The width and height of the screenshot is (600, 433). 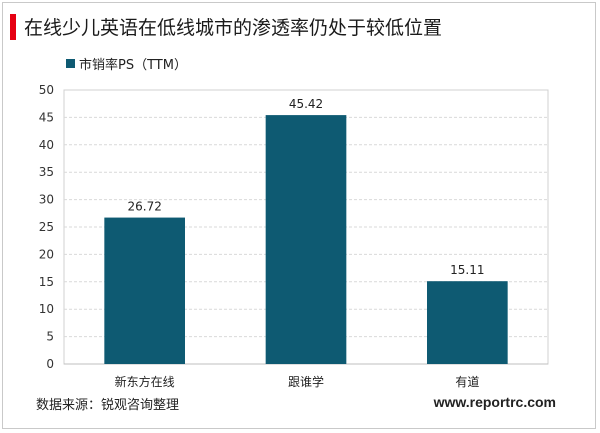 I want to click on y-tick-label: 0, so click(x=50, y=364).